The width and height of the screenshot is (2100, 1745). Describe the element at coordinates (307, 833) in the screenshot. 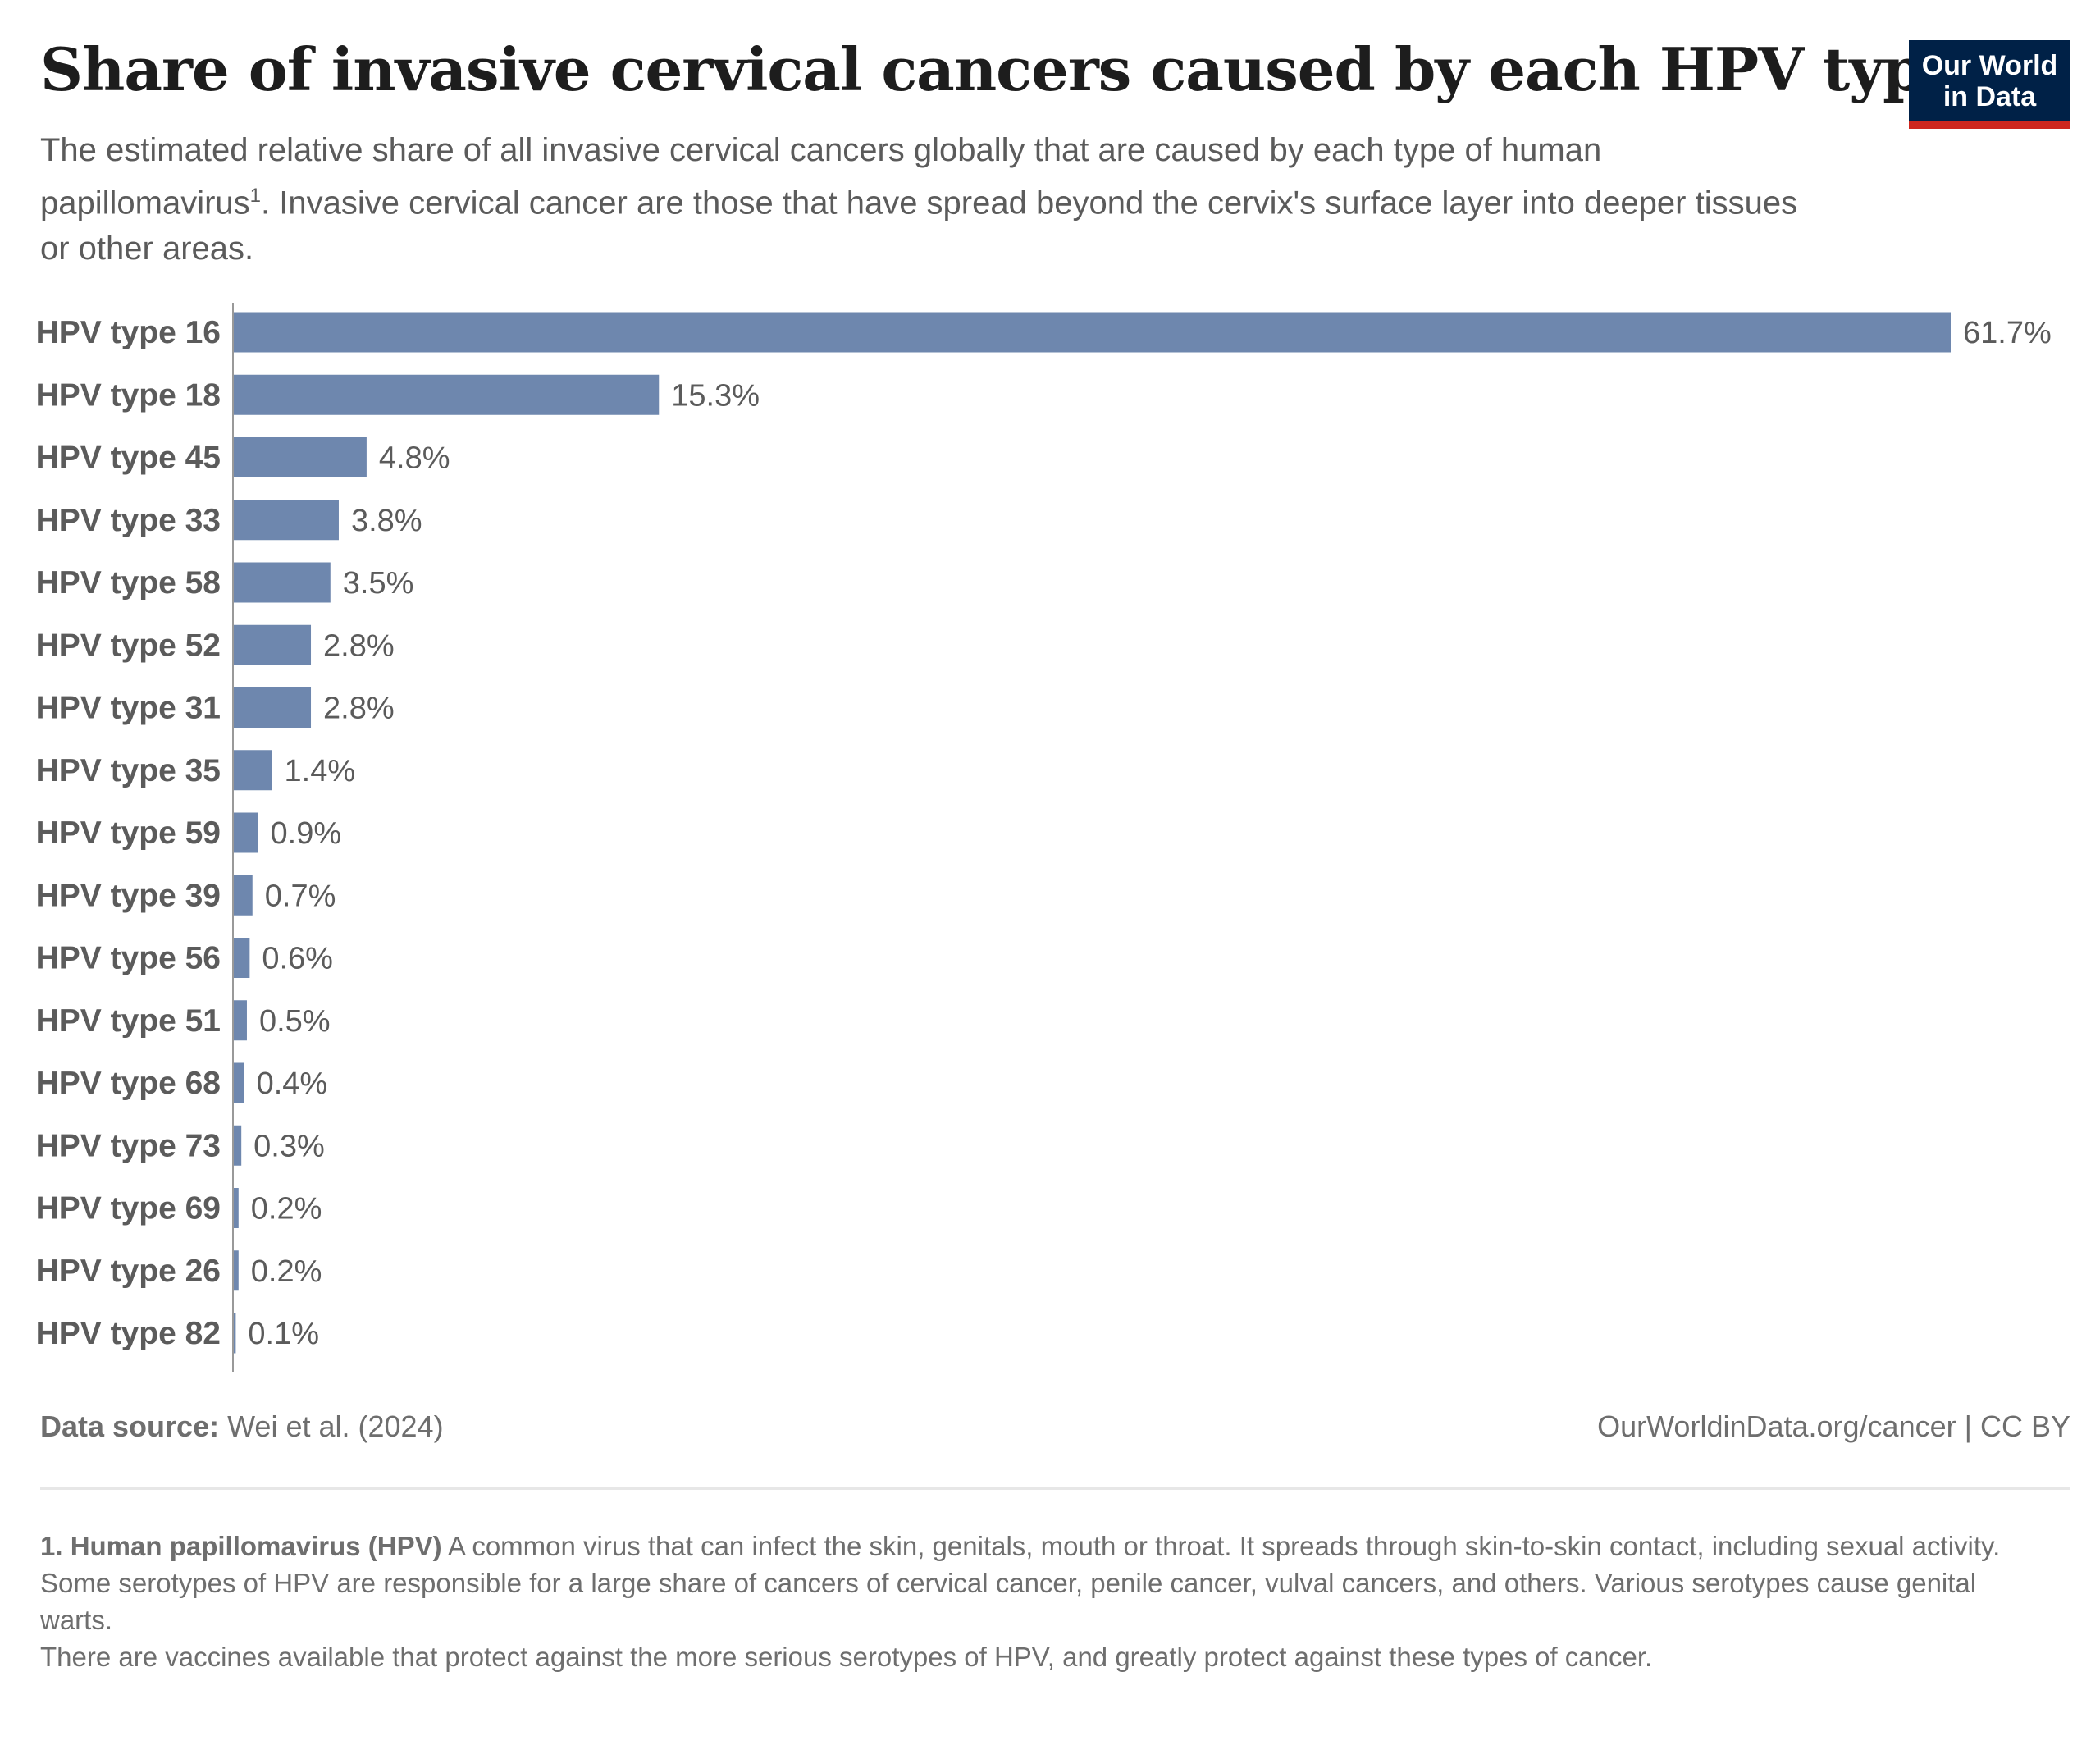

I see `value-label: 0.9%` at that location.